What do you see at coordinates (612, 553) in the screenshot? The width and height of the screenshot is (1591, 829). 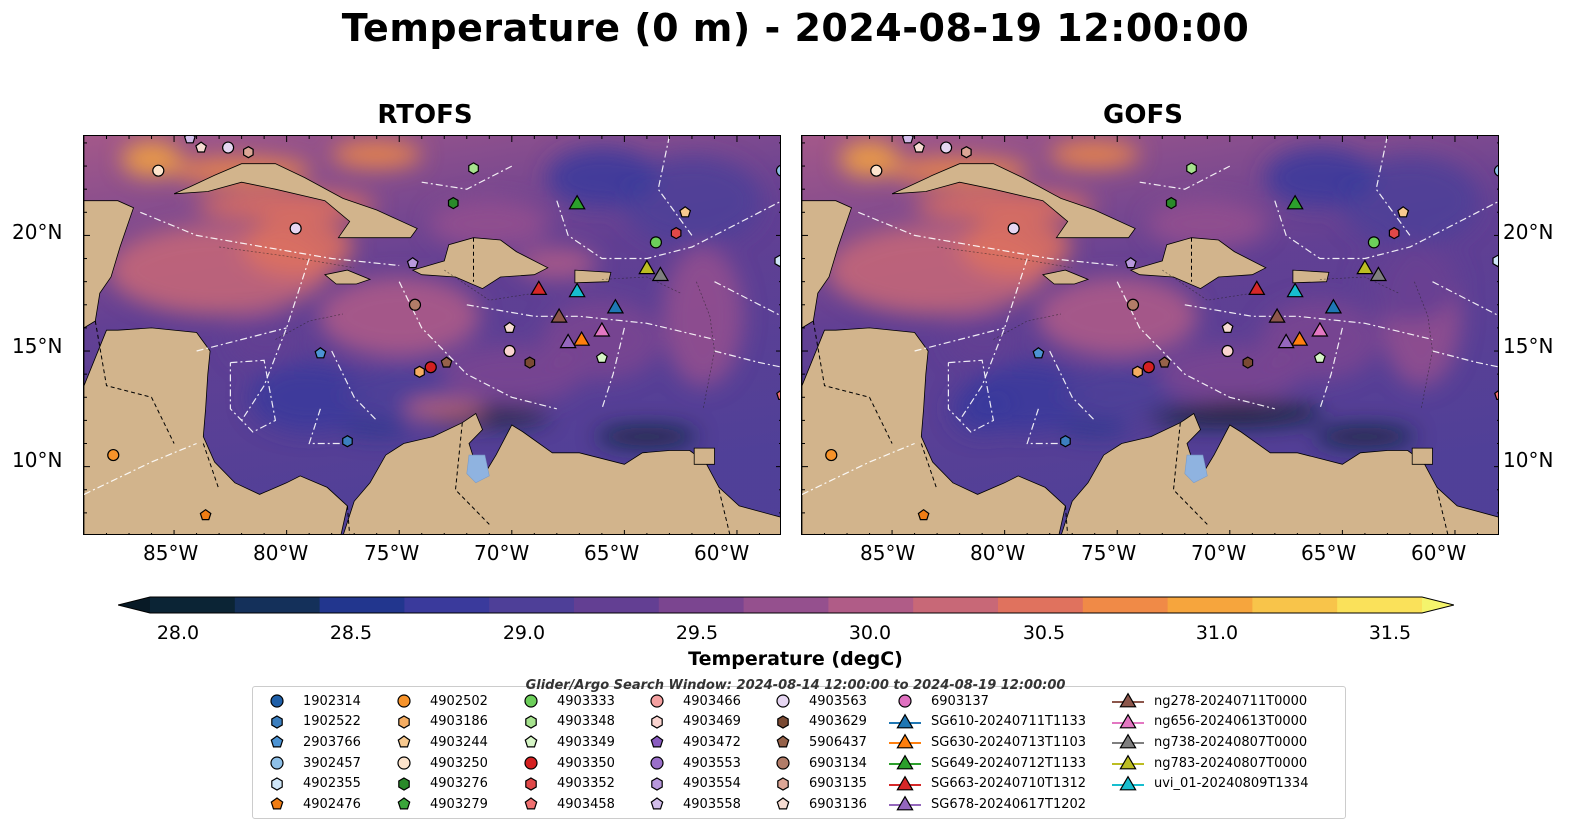 I see `lon-tick-rtofs: 65°W` at bounding box center [612, 553].